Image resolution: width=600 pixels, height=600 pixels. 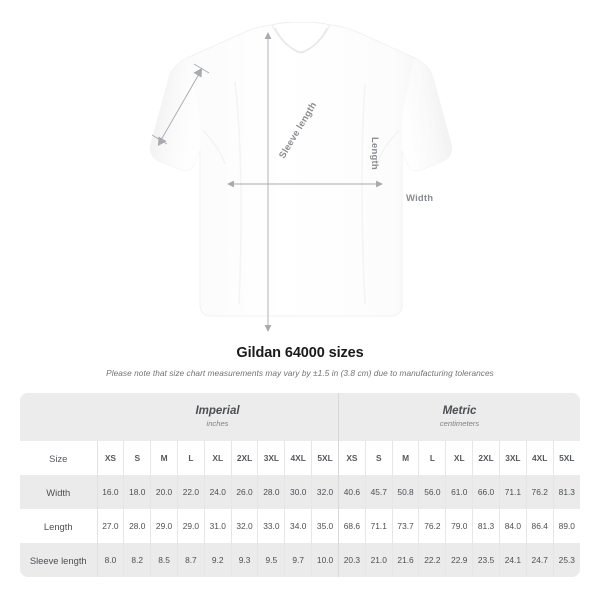 What do you see at coordinates (325, 526) in the screenshot?
I see `cell-length-imperial-5xl: 35.0` at bounding box center [325, 526].